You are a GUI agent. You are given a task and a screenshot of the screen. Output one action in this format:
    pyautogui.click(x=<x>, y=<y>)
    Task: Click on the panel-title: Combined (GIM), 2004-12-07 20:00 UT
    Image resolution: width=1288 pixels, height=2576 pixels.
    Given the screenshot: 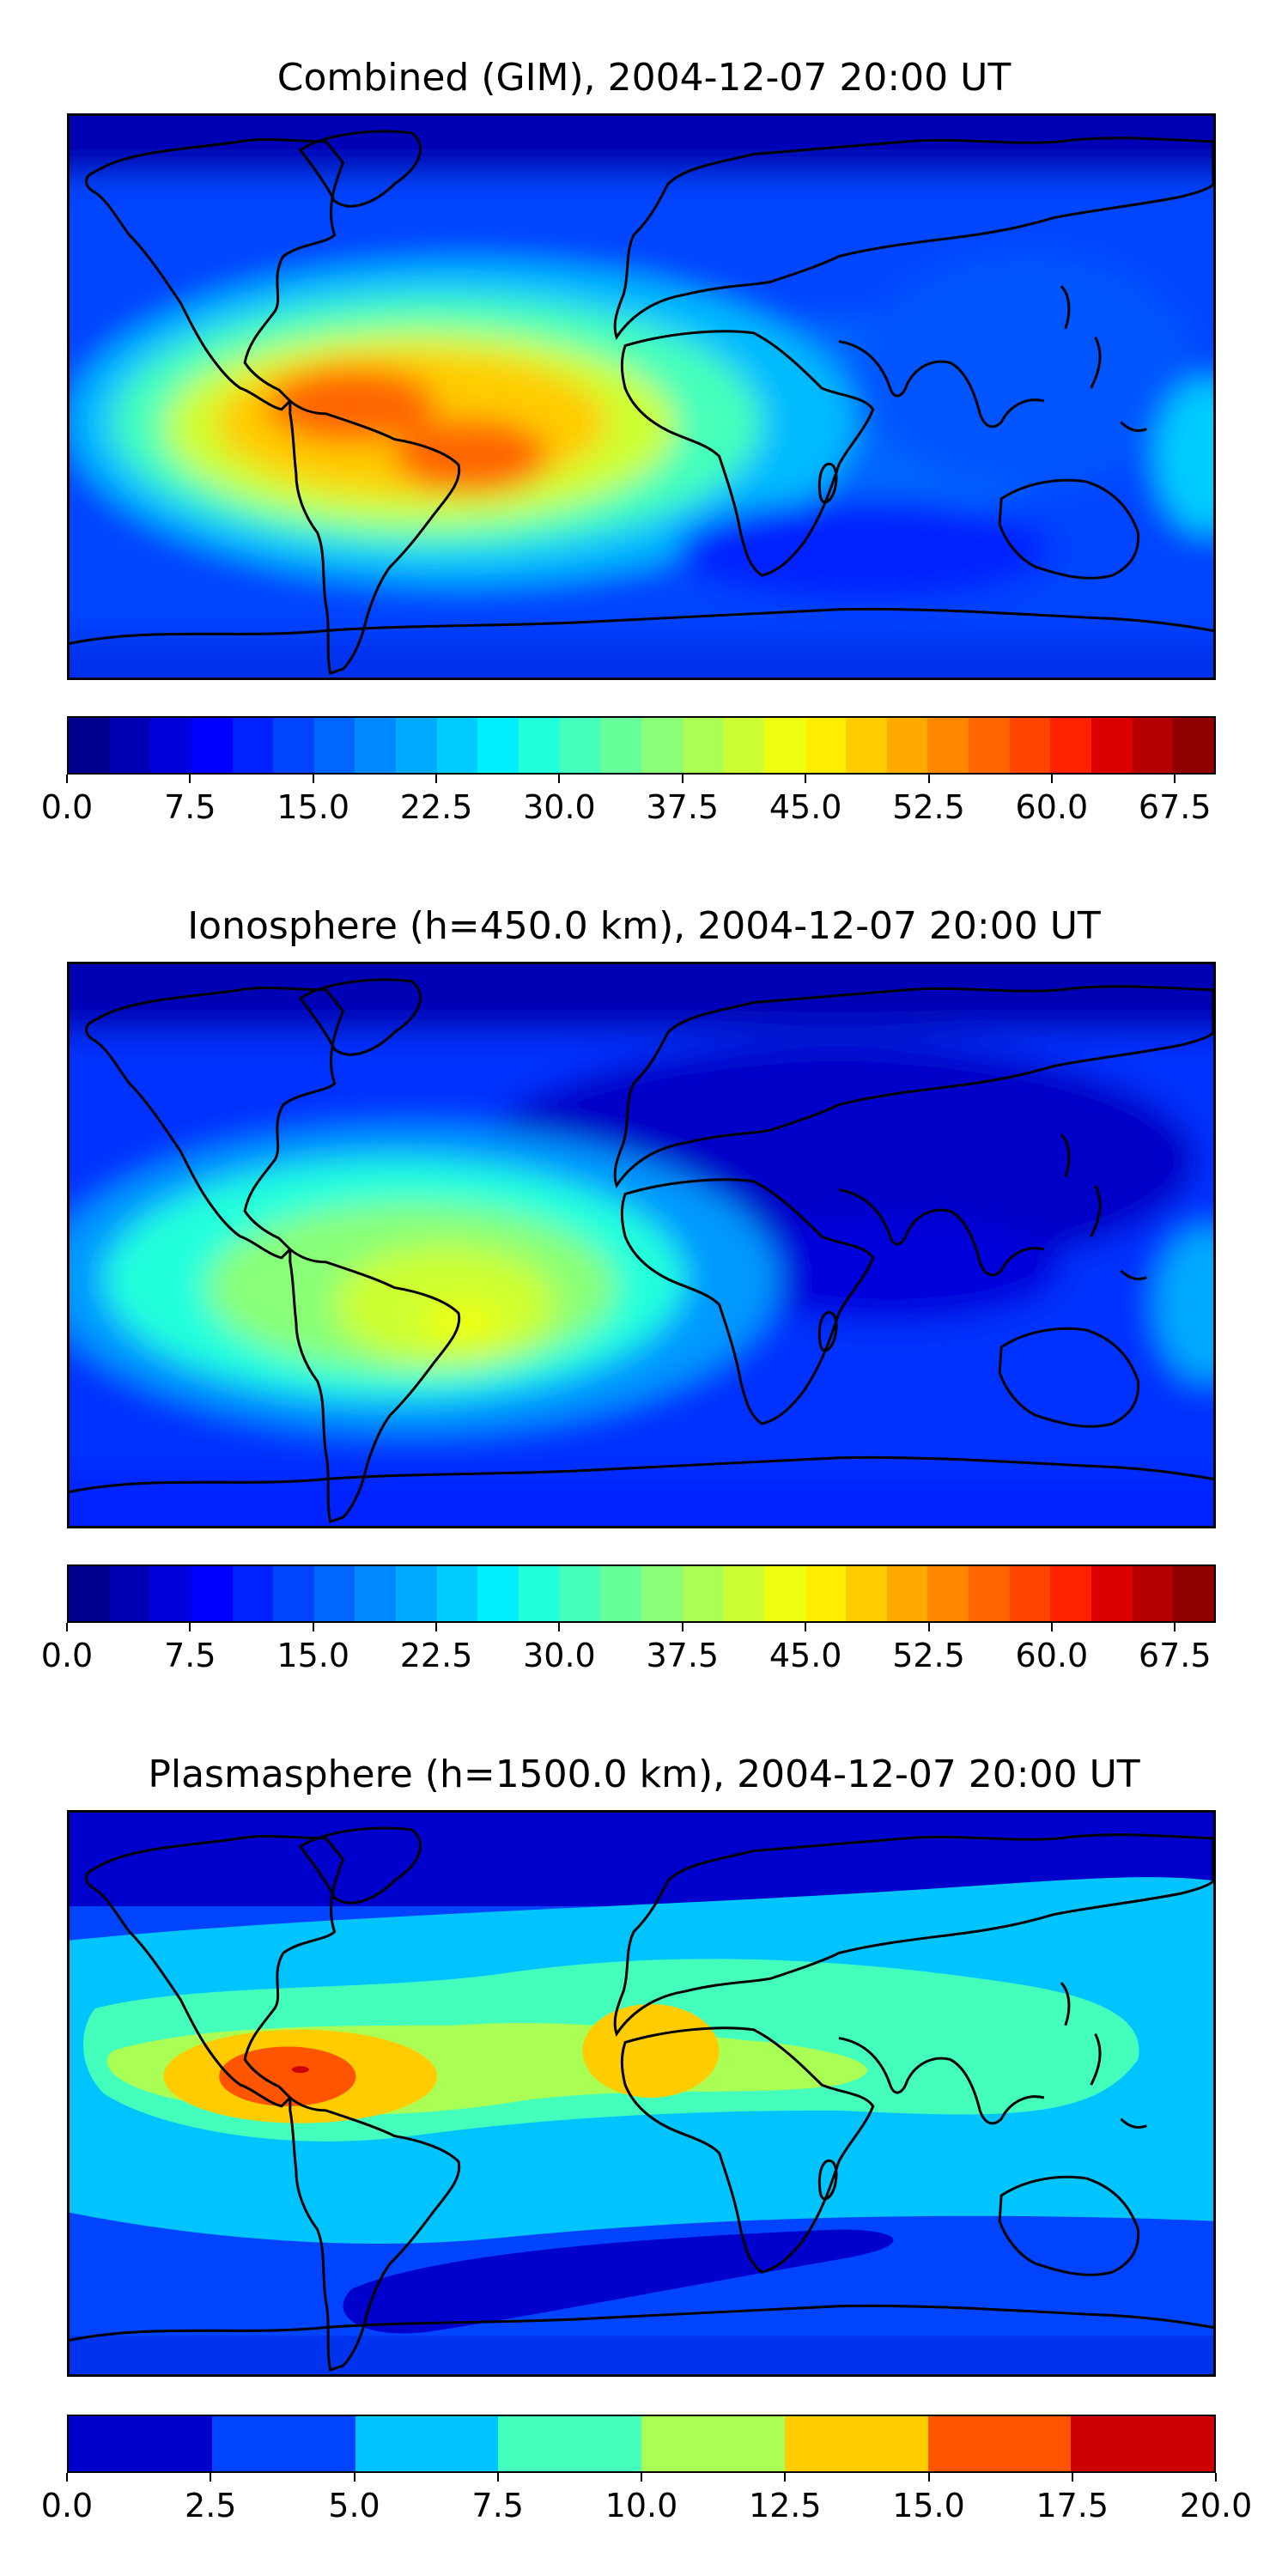 What is the action you would take?
    pyautogui.click(x=644, y=78)
    